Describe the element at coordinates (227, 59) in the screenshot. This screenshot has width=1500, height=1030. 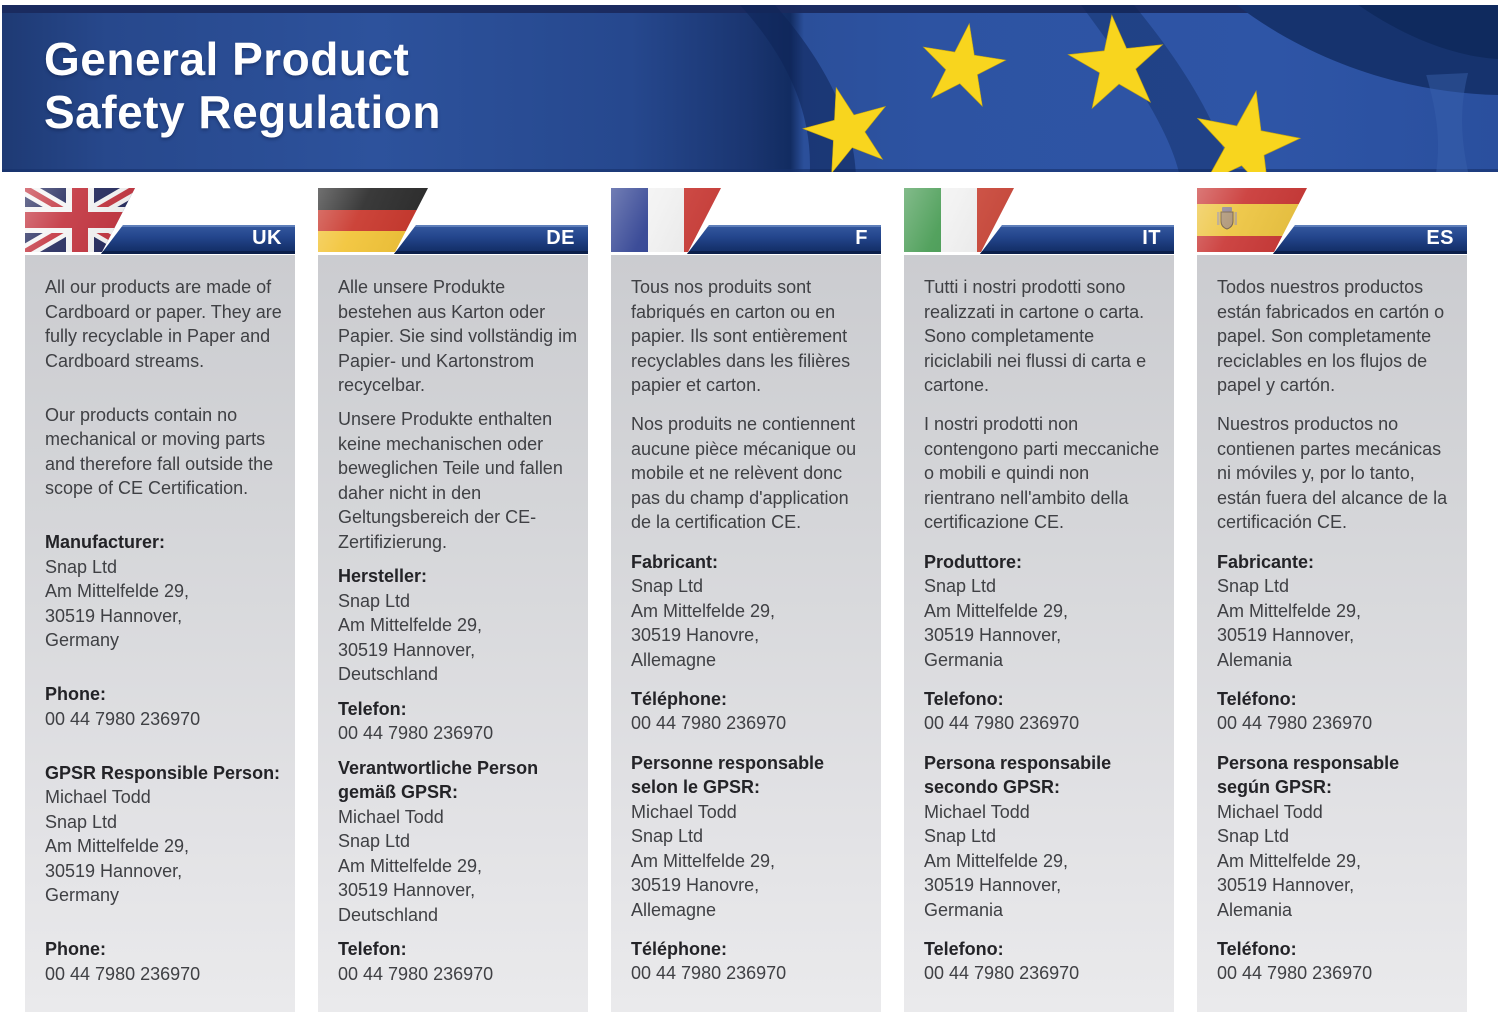
I see `page-title-line1: General Product` at that location.